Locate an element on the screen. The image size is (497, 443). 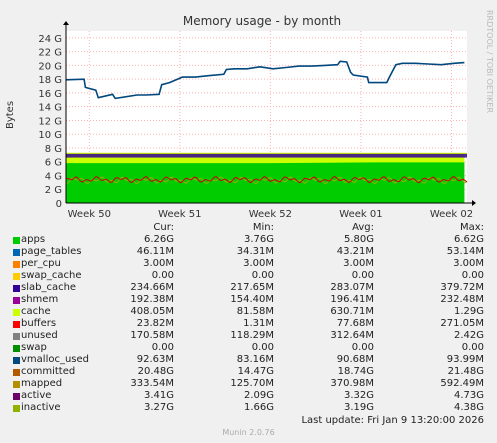
line-active is located at coordinates (266, 179).